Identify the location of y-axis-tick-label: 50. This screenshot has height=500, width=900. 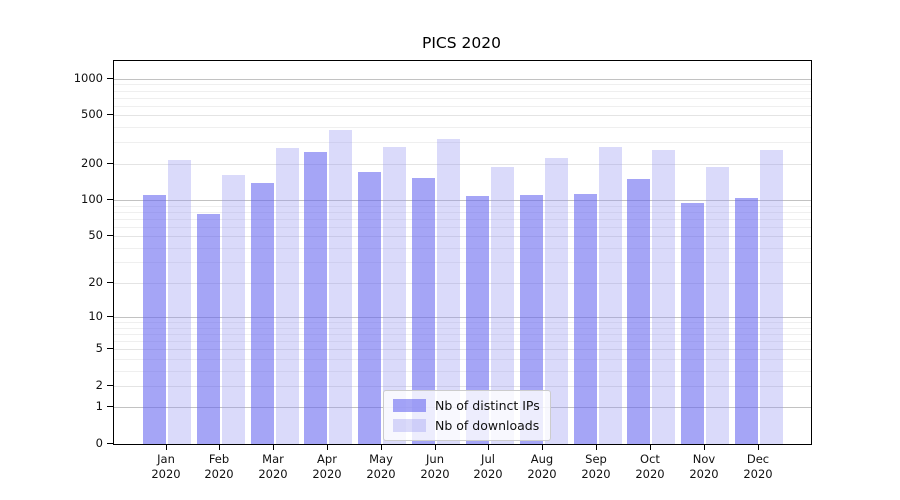
(95, 235).